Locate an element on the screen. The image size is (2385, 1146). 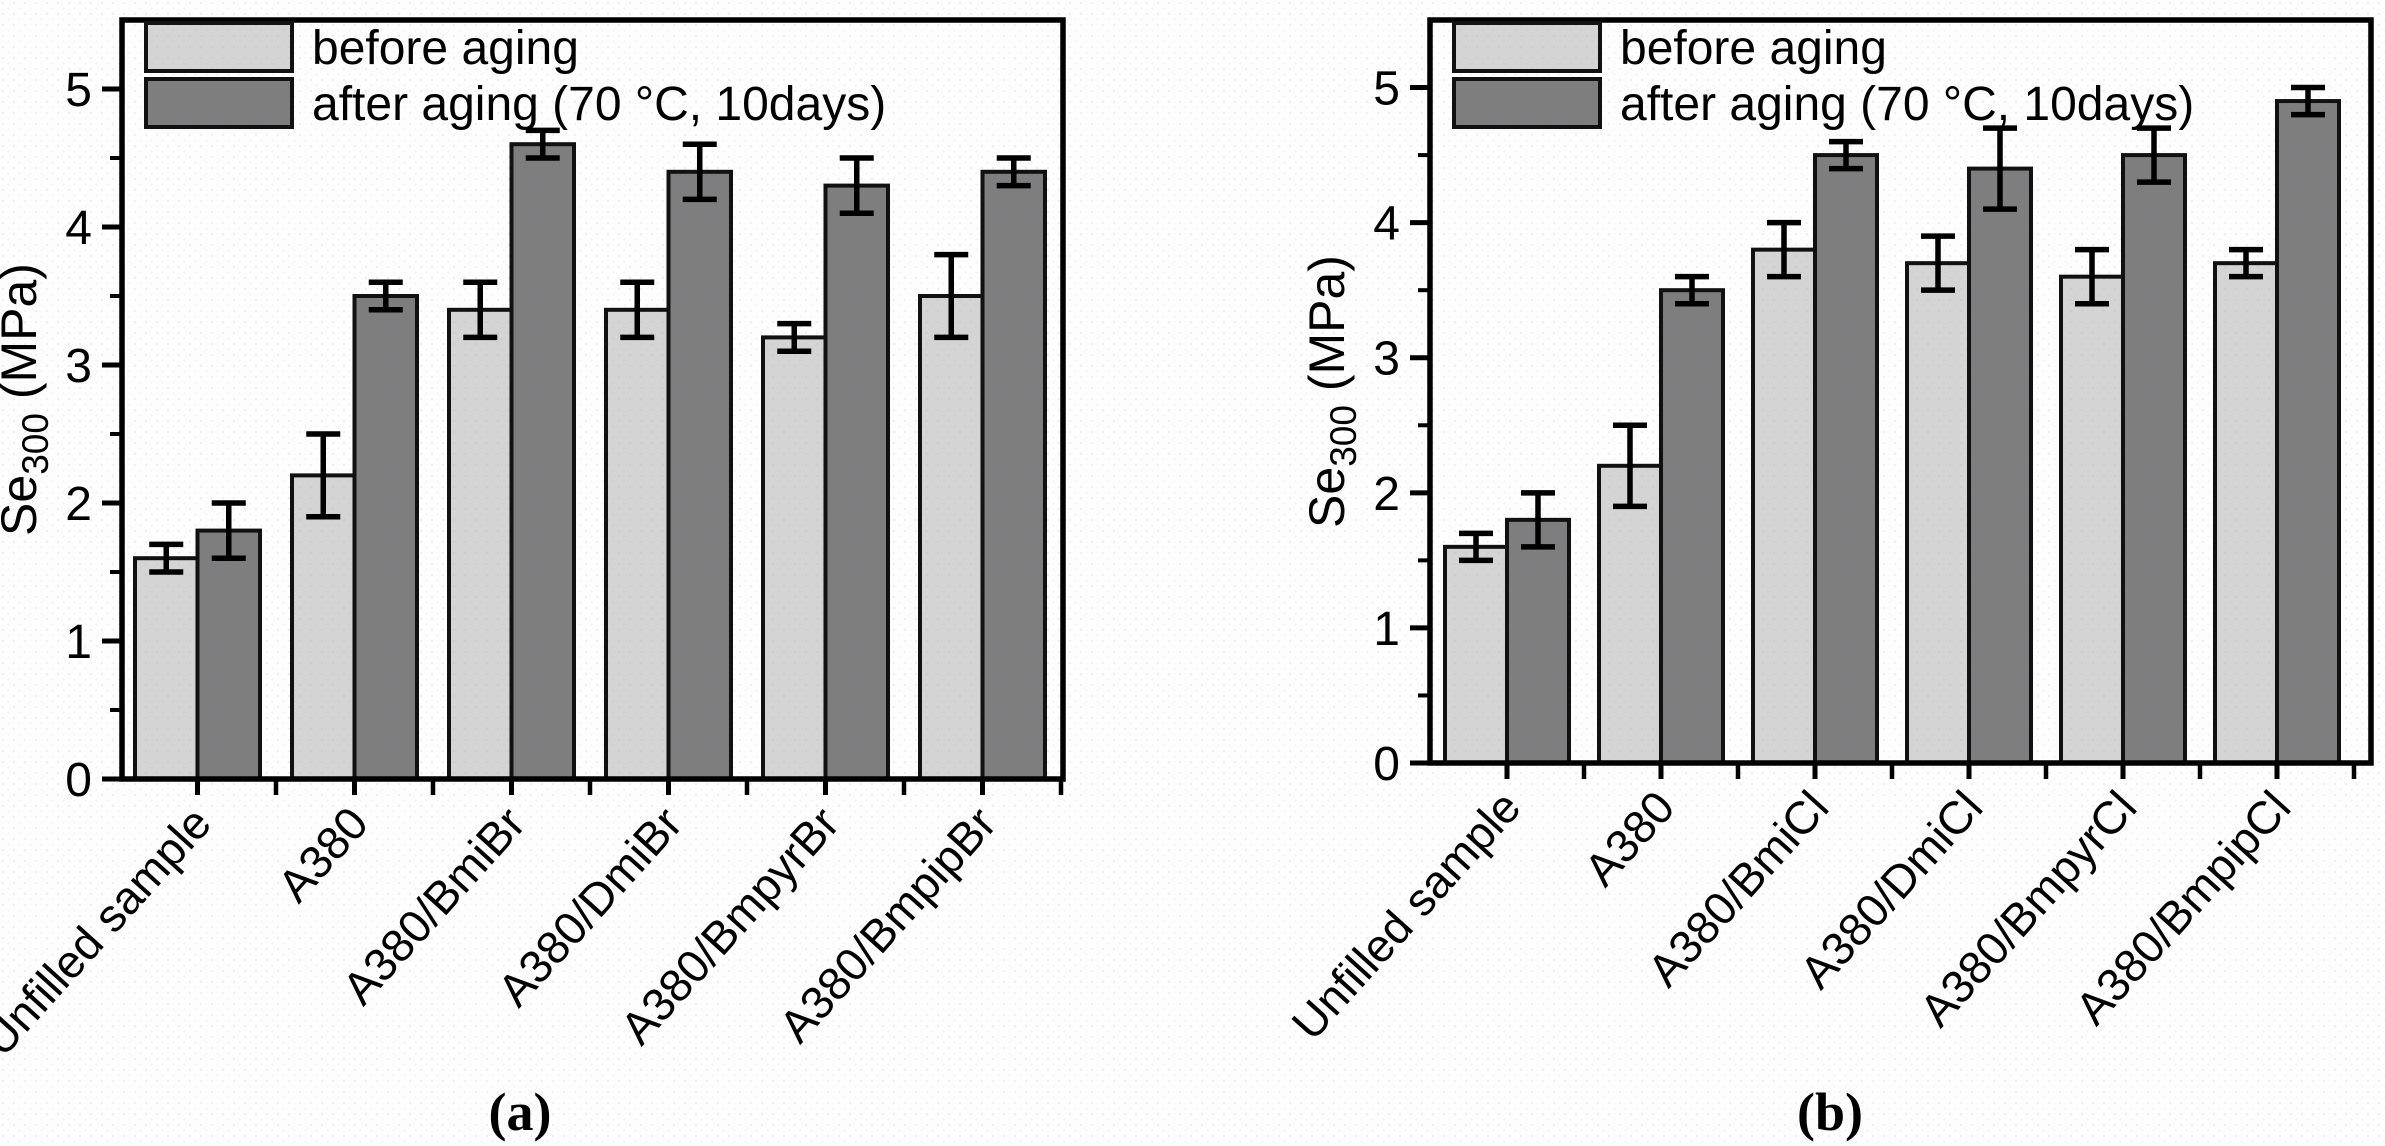
caption-a: (a) is located at coordinates (520, 1112).